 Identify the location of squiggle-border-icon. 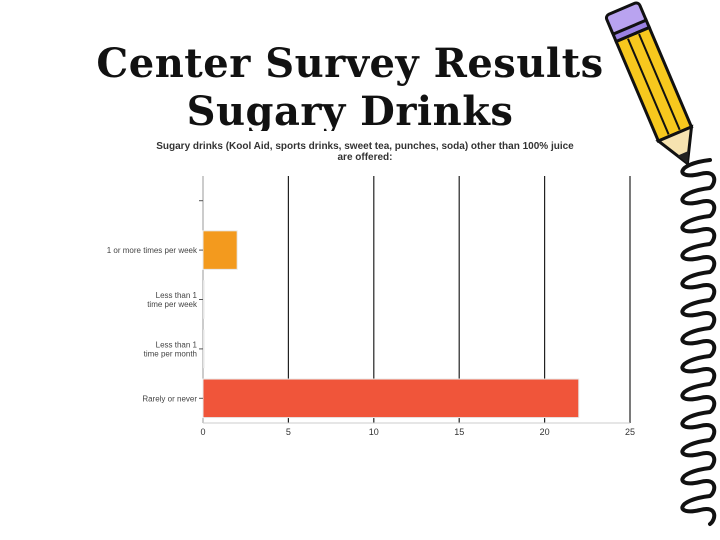
(698, 342).